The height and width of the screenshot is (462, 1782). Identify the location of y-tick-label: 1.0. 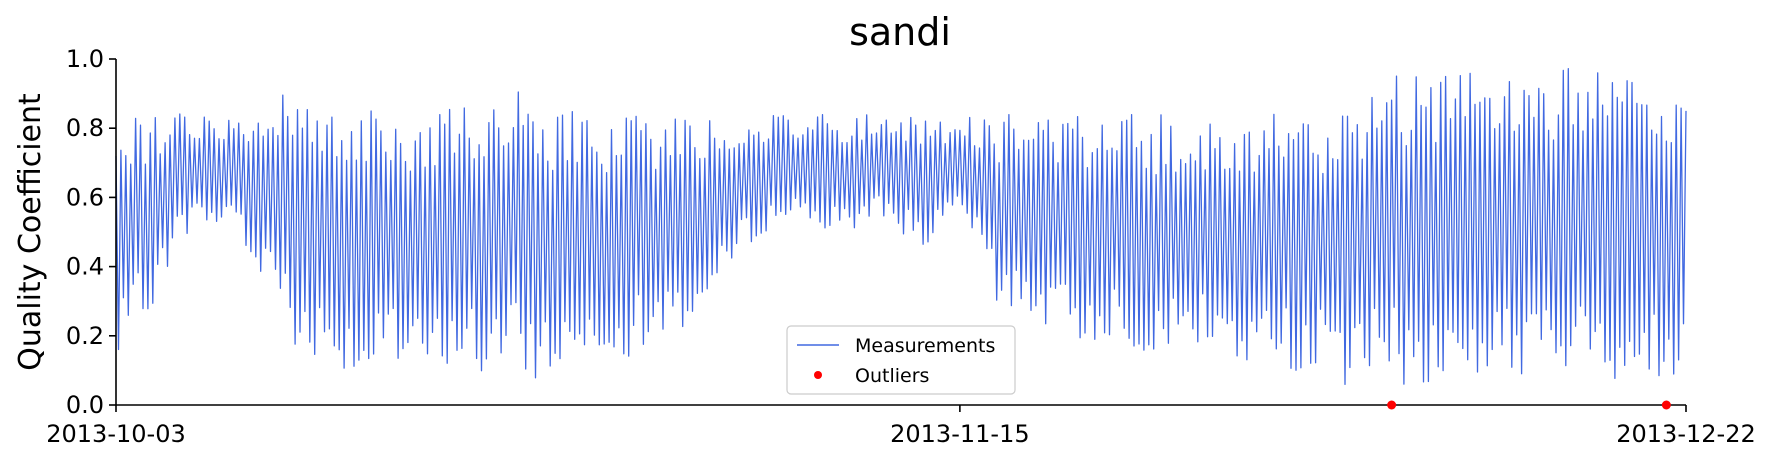
(85, 59).